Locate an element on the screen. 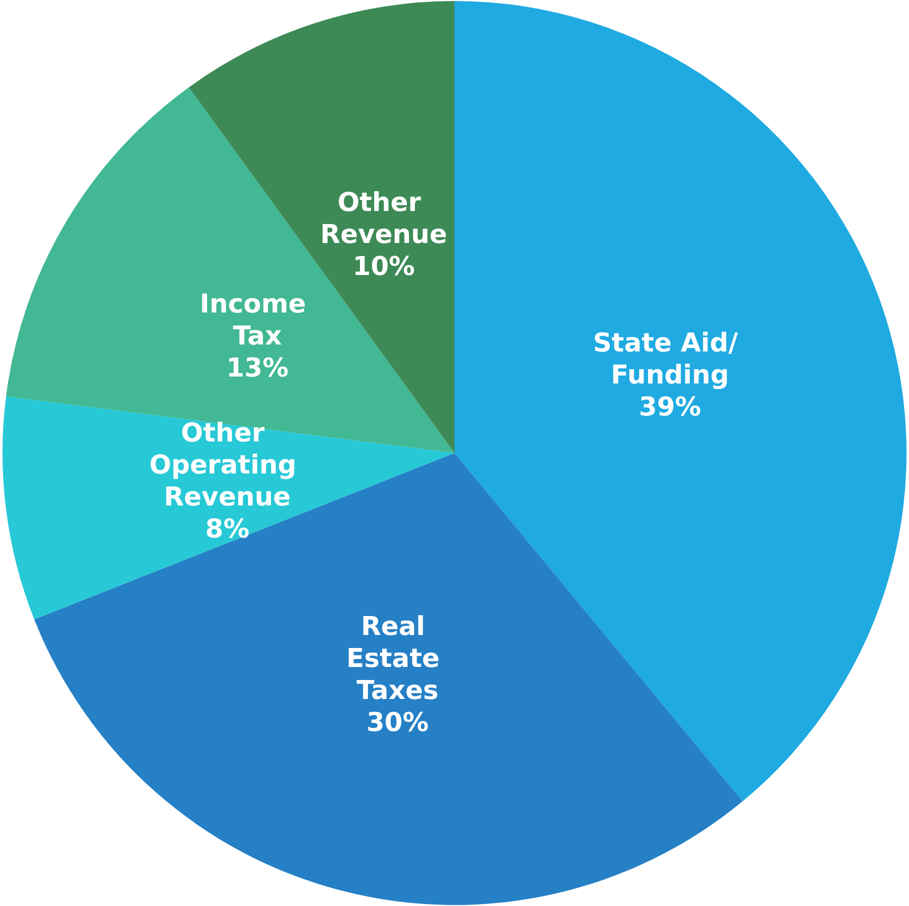 This screenshot has width=909, height=906. data-label: 13% is located at coordinates (257, 368).